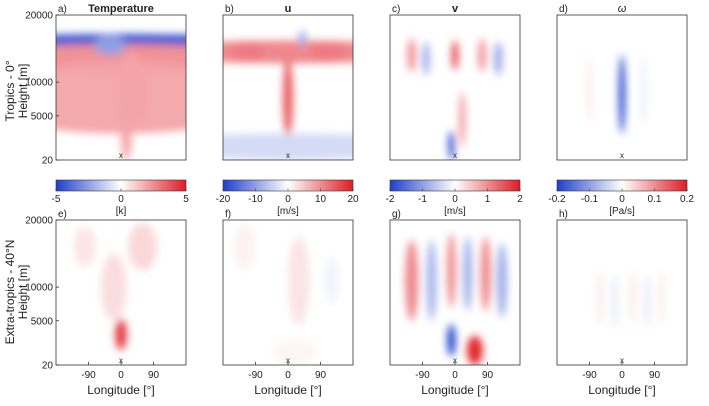 The height and width of the screenshot is (406, 709). I want to click on panel-h-xtick-label-0: -90, so click(589, 375).